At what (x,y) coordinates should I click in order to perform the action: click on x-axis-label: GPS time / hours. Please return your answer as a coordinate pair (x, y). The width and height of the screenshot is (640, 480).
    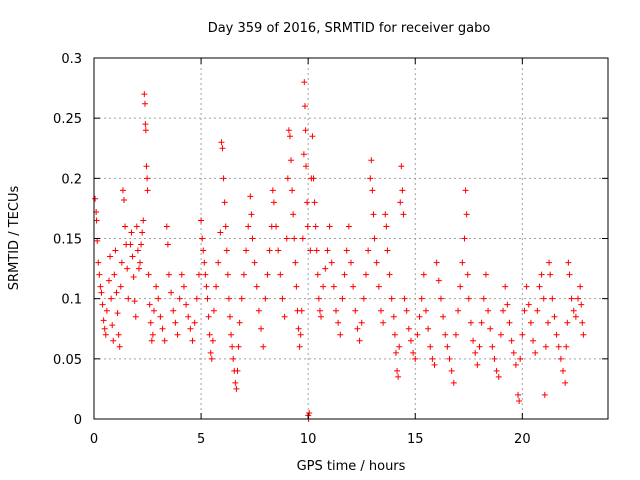
    Looking at the image, I should click on (351, 466).